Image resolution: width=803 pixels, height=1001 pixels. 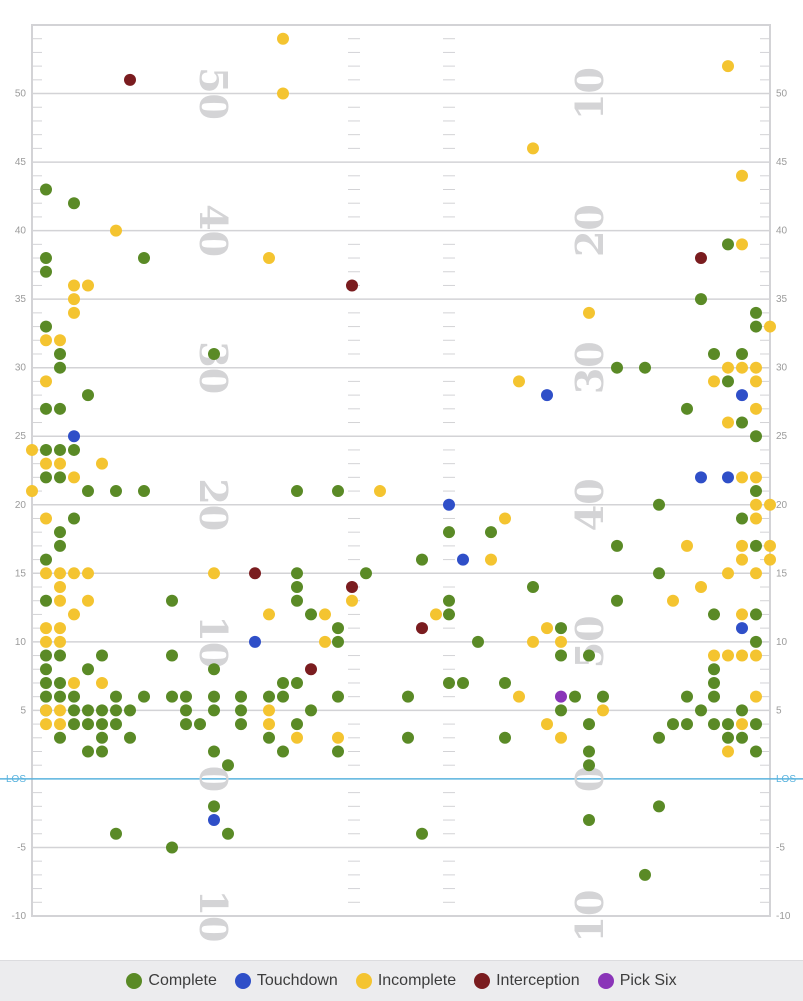 What do you see at coordinates (782, 436) in the screenshot?
I see `y-tick-label-right: 25` at bounding box center [782, 436].